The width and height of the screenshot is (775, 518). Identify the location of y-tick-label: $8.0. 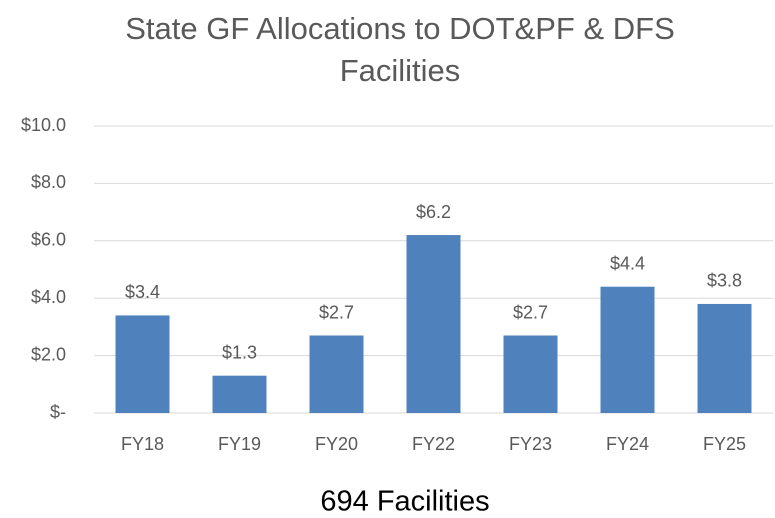
(48, 182).